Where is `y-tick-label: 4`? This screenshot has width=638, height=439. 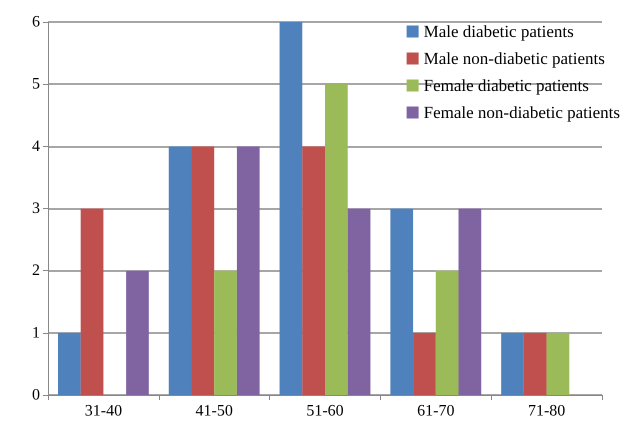
y-tick-label: 4 is located at coordinates (36, 146).